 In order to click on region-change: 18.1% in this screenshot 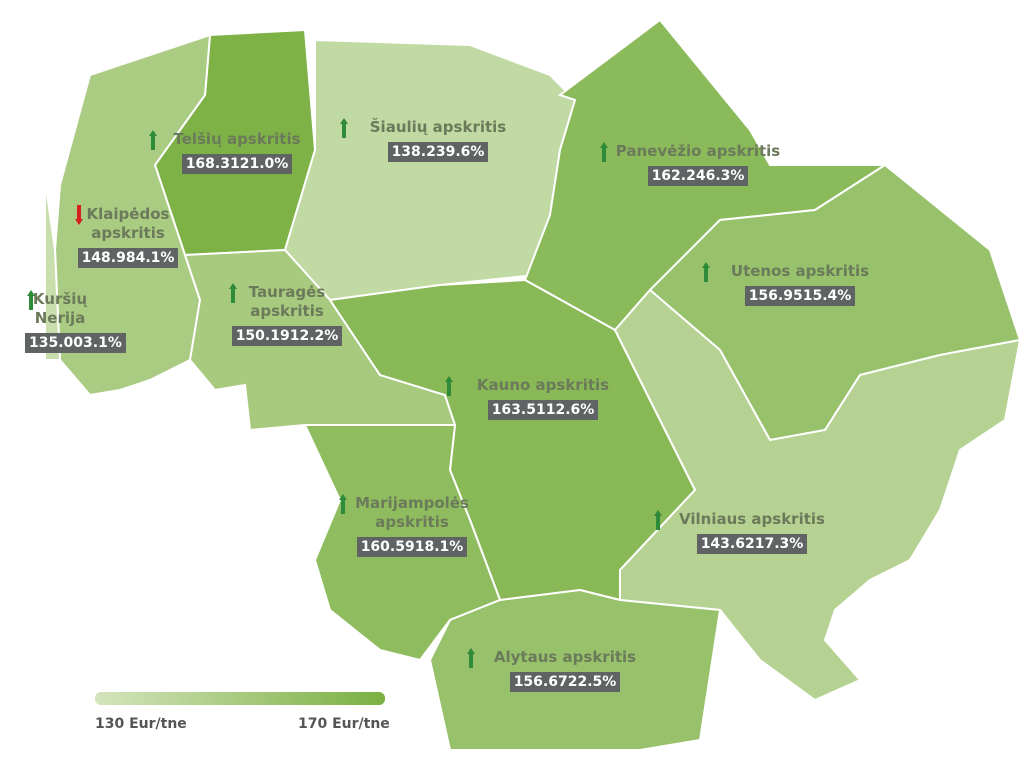, I will do `click(439, 547)`.